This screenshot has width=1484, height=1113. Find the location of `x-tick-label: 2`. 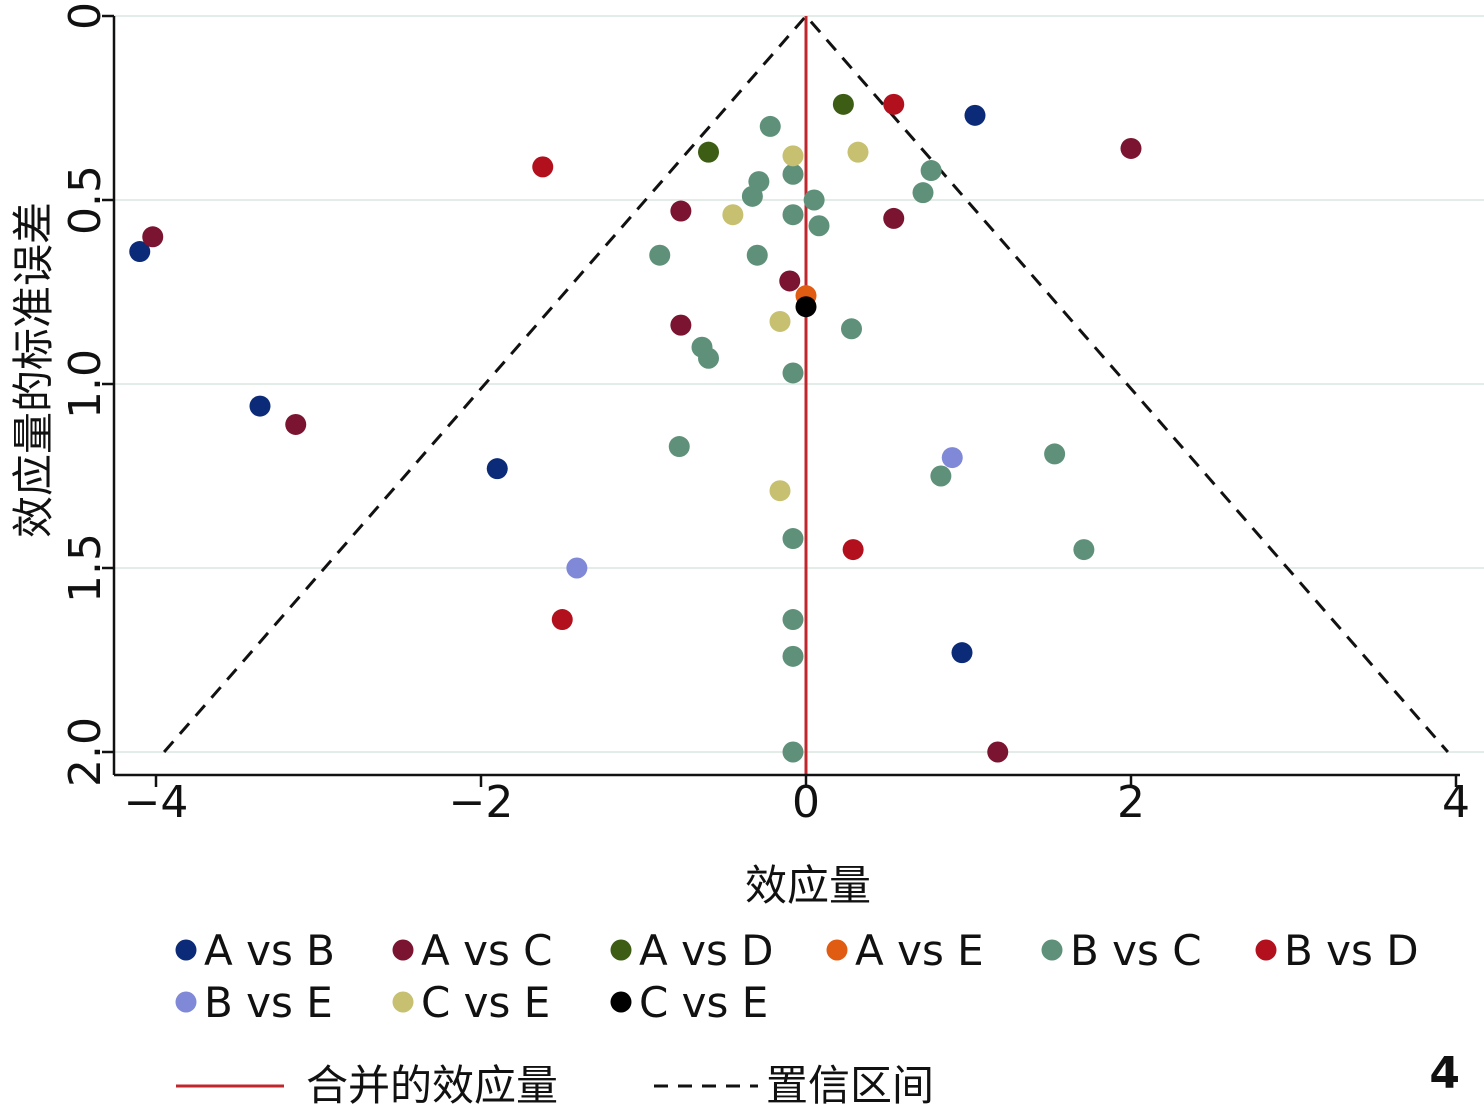

x-tick-label: 2 is located at coordinates (1131, 802).